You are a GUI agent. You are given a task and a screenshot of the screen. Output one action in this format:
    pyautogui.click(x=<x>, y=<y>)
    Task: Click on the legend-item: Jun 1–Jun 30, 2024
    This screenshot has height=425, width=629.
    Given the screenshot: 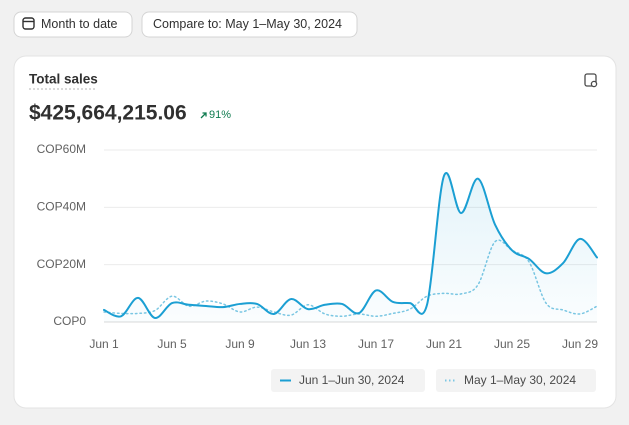 What is the action you would take?
    pyautogui.click(x=348, y=380)
    